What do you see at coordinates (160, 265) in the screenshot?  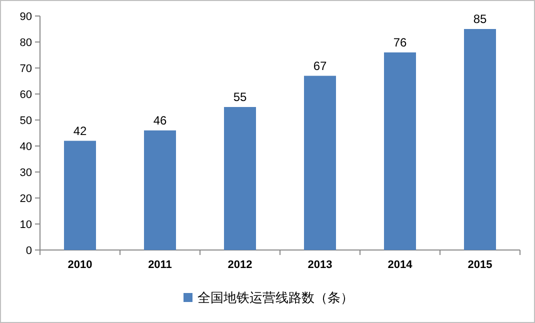 I see `x-tick-label: 2011` at bounding box center [160, 265].